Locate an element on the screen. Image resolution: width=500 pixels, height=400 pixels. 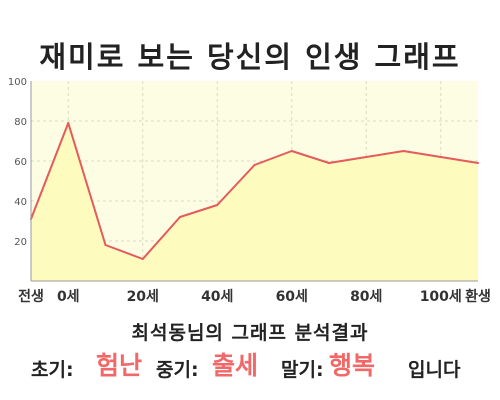
x-tick-label: 80세 is located at coordinates (366, 297).